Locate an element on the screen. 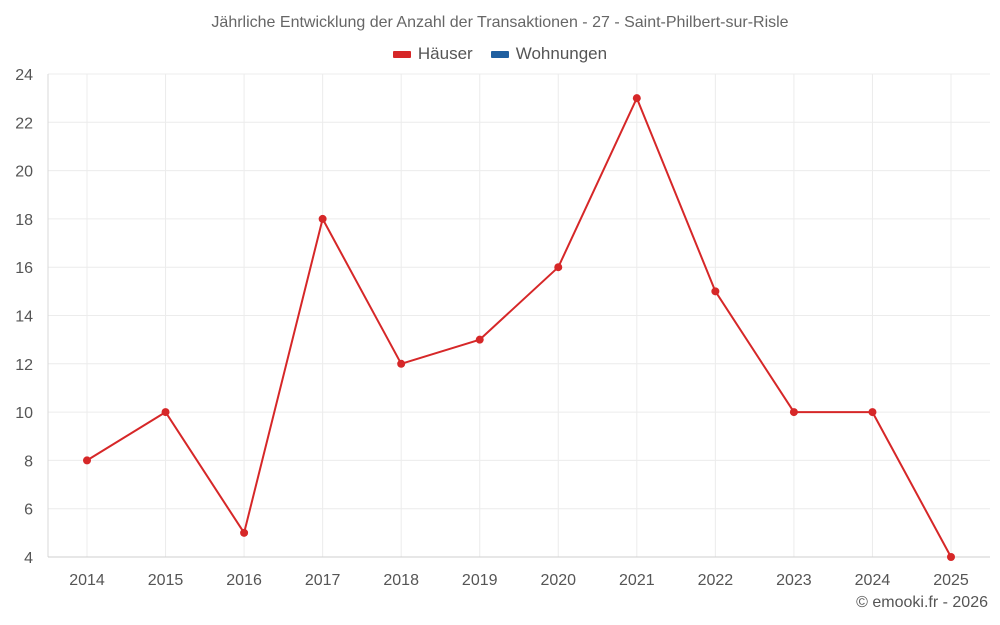 The image size is (1000, 625). data-point-haeuser-2017 is located at coordinates (322, 218).